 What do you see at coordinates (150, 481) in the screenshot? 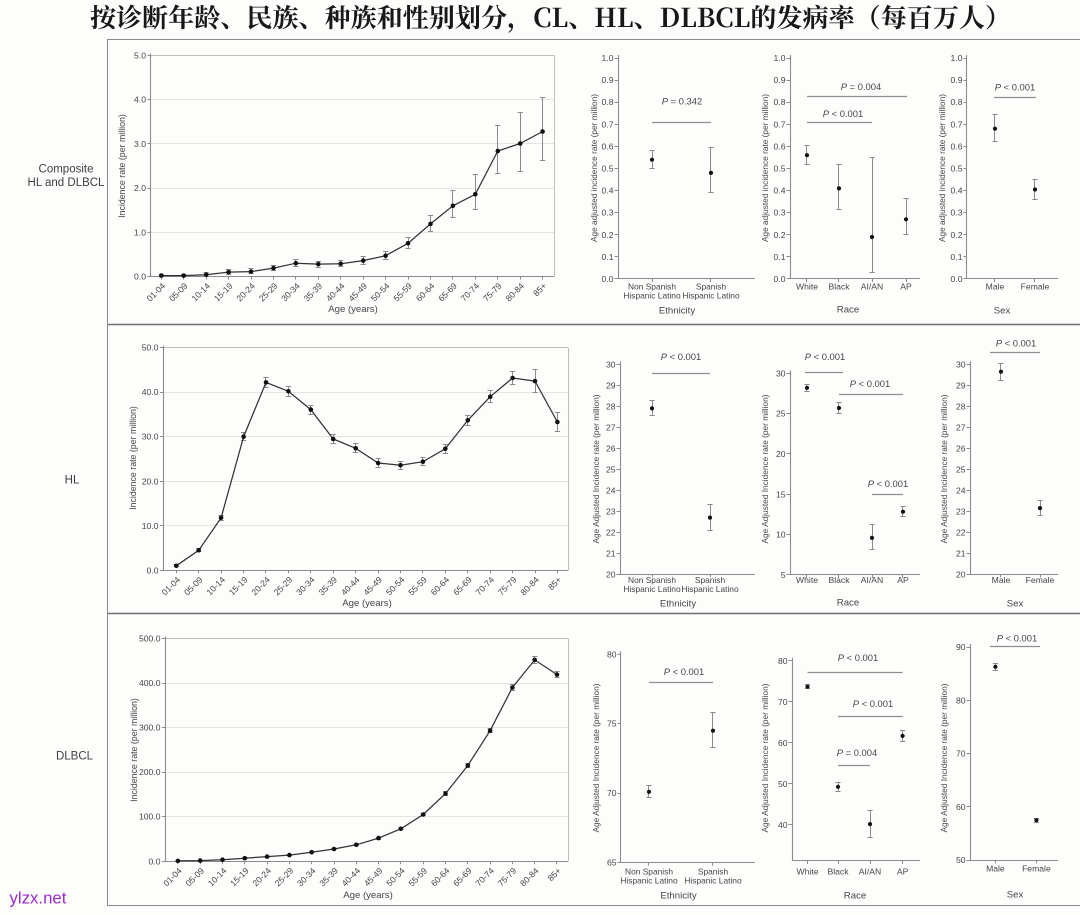
I see `svg-text: 20.0` at bounding box center [150, 481].